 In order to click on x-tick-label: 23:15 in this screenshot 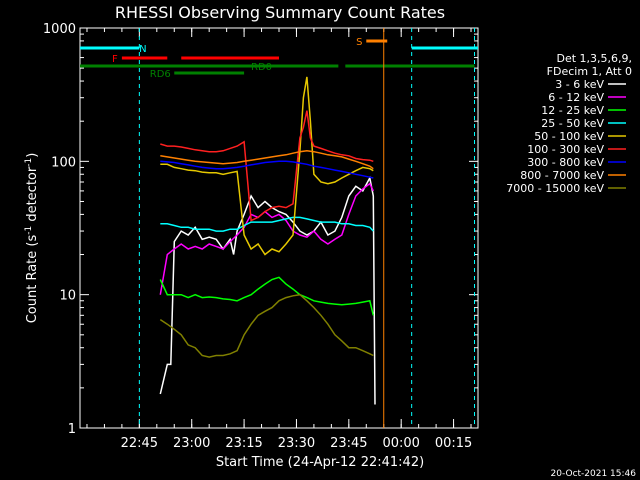, I will do `click(243, 443)`.